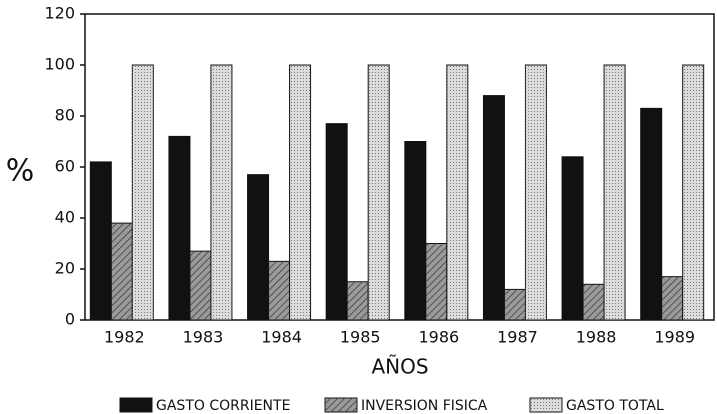 Image resolution: width=717 pixels, height=414 pixels. Describe the element at coordinates (615, 406) in the screenshot. I see `legend-label: GASTO TOTAL` at that location.